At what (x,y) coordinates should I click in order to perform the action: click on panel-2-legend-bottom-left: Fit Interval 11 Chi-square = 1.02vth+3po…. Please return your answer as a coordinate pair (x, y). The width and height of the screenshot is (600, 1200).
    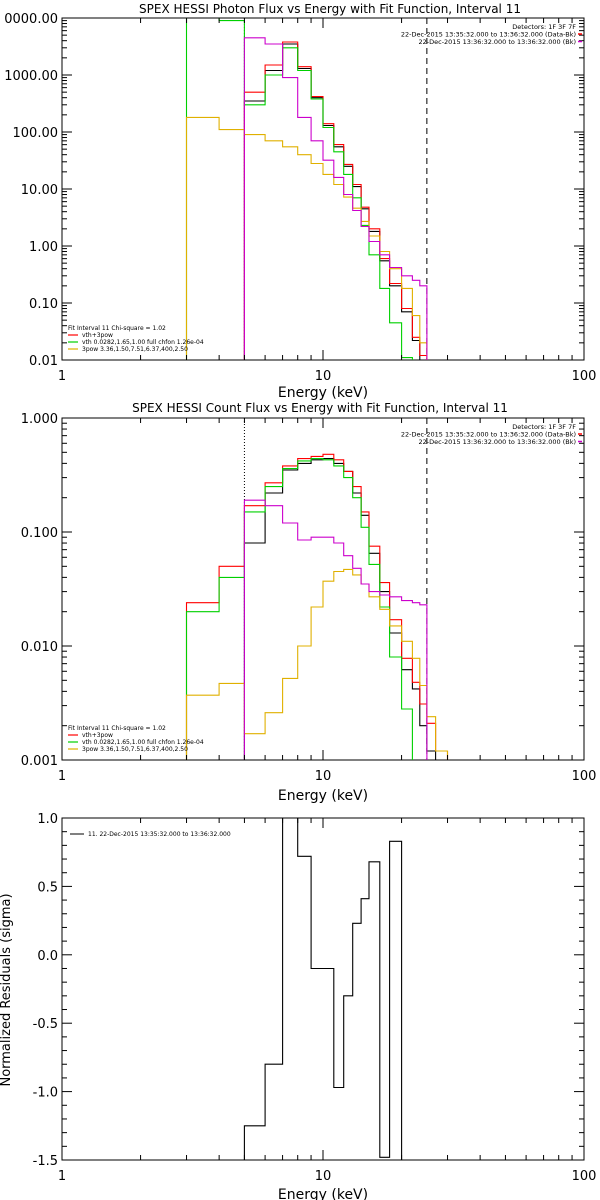
    Looking at the image, I should click on (136, 739).